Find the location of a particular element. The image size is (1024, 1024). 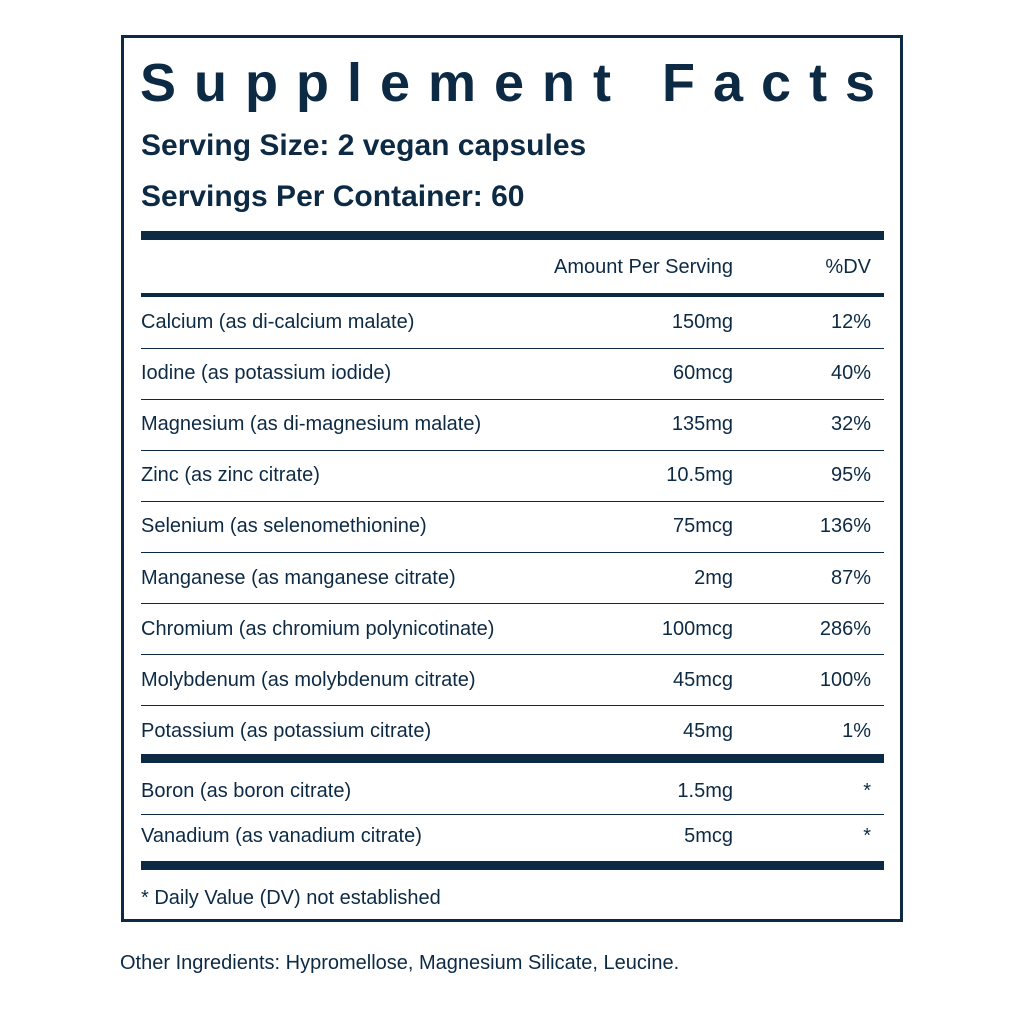

nutrient-name: Iodine (as potassium iodide) is located at coordinates (266, 373).